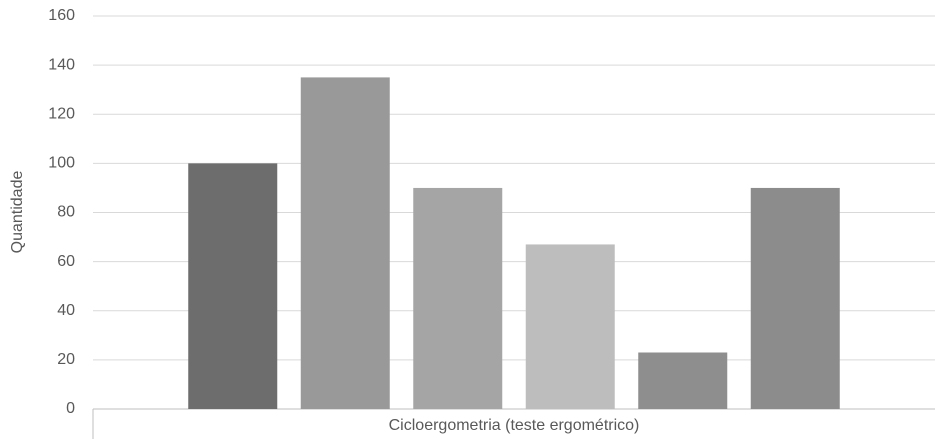 The width and height of the screenshot is (935, 439). What do you see at coordinates (66, 261) in the screenshot?
I see `y-tick-label: 60` at bounding box center [66, 261].